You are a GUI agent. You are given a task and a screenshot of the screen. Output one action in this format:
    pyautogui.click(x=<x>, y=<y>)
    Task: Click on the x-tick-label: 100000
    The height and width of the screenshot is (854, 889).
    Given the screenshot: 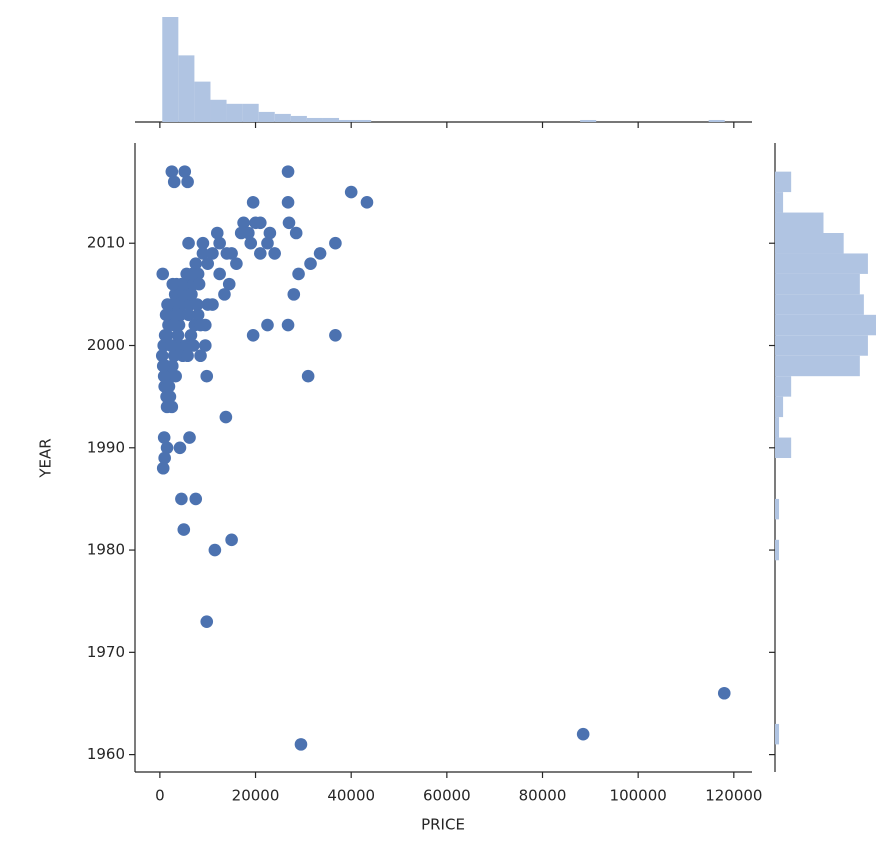 What is the action you would take?
    pyautogui.click(x=638, y=796)
    